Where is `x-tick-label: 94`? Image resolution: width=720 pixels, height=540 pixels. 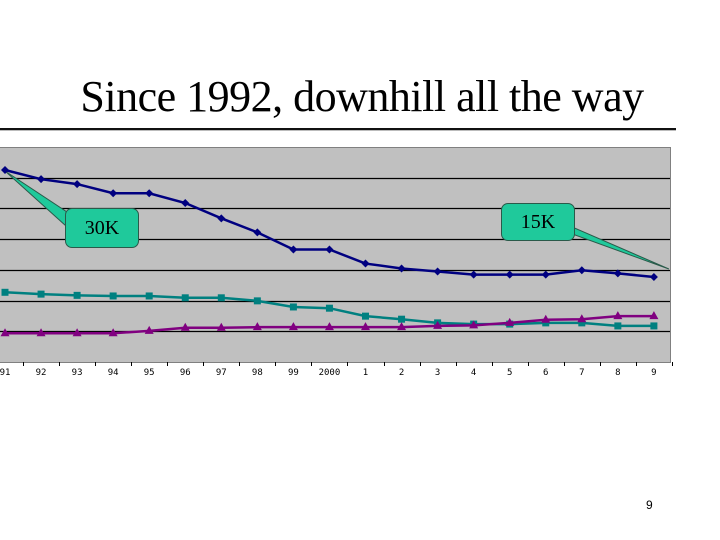
x-tick-label: 94 is located at coordinates (113, 373).